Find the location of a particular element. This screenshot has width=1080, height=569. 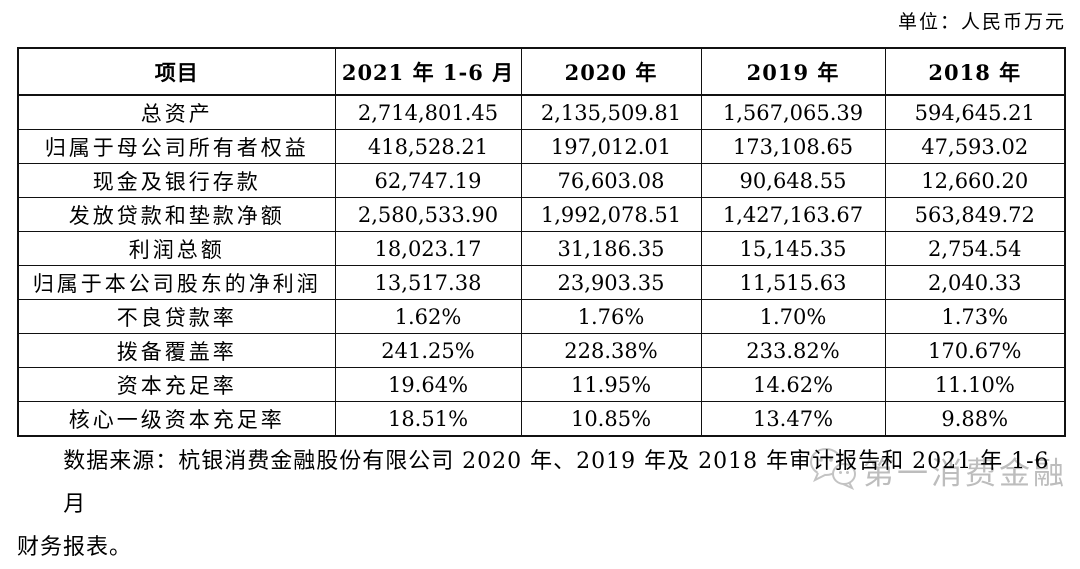

table-cell: 1.70% is located at coordinates (793, 316).